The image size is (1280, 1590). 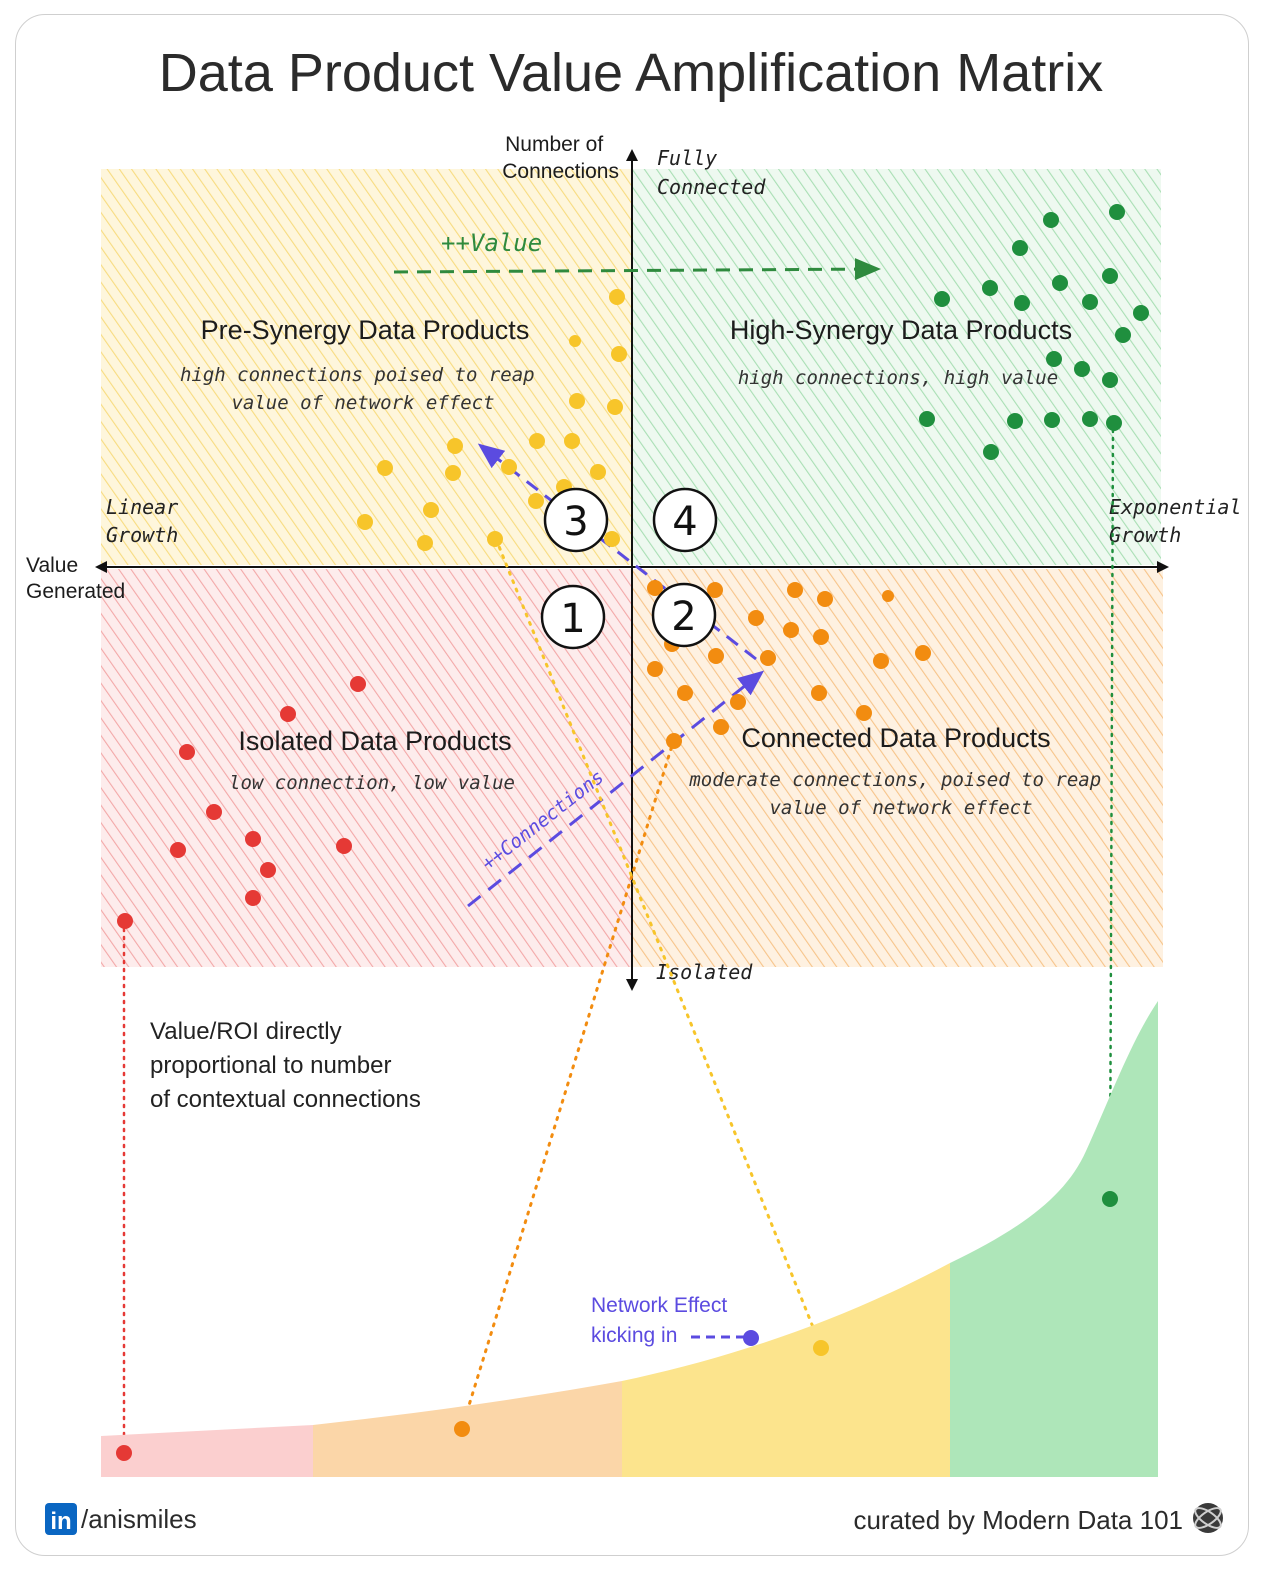 I want to click on quadrant-3-subtitle-line: value of network effect, so click(x=362, y=403).